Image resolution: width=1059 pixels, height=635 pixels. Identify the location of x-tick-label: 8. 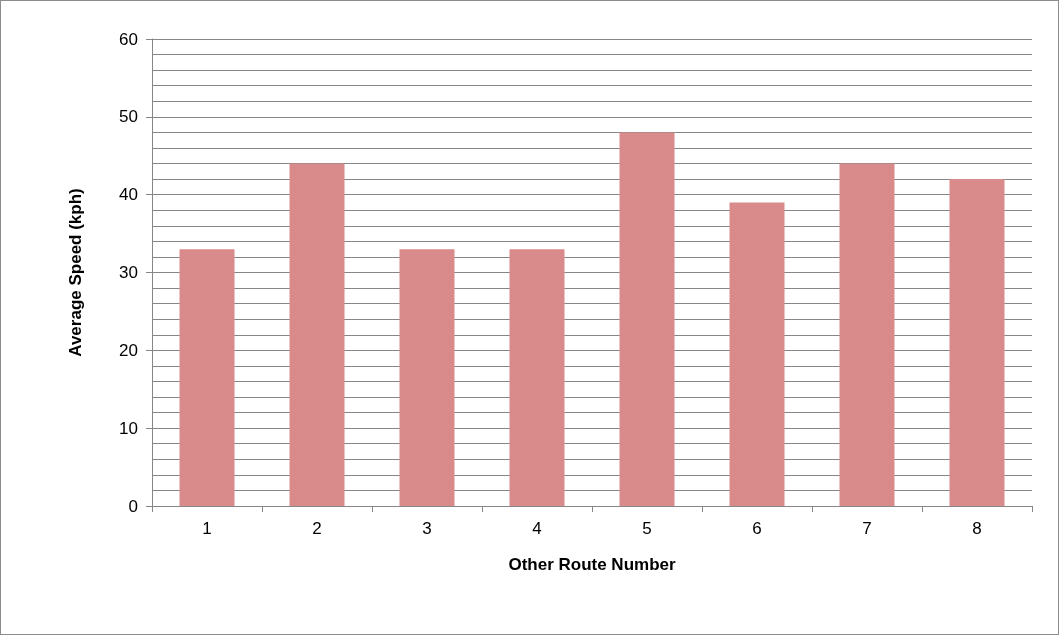
(977, 528).